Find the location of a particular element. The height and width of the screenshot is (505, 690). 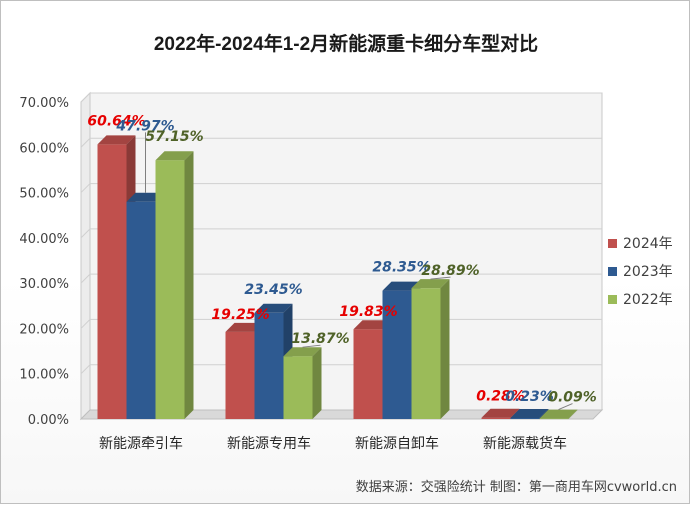

y-tick-label: 30.00% is located at coordinates (44, 284).